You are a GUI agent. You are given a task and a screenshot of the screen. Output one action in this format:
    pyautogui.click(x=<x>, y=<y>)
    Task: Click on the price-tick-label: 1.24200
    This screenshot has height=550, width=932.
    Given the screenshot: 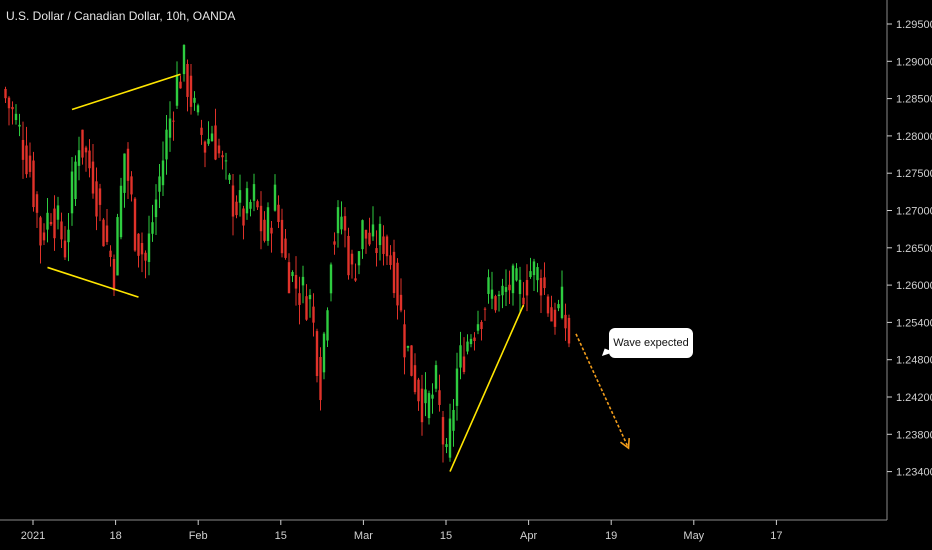 What is the action you would take?
    pyautogui.click(x=914, y=398)
    